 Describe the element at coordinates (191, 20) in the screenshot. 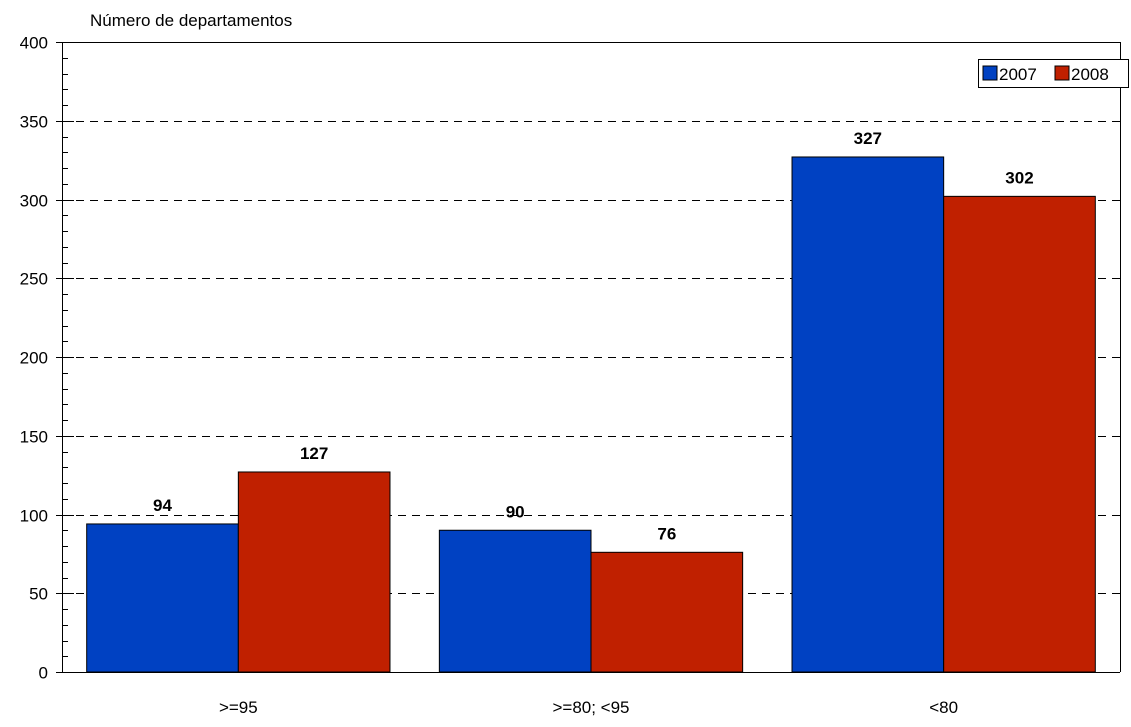

I see `y-axis-title: Número de departamentos` at that location.